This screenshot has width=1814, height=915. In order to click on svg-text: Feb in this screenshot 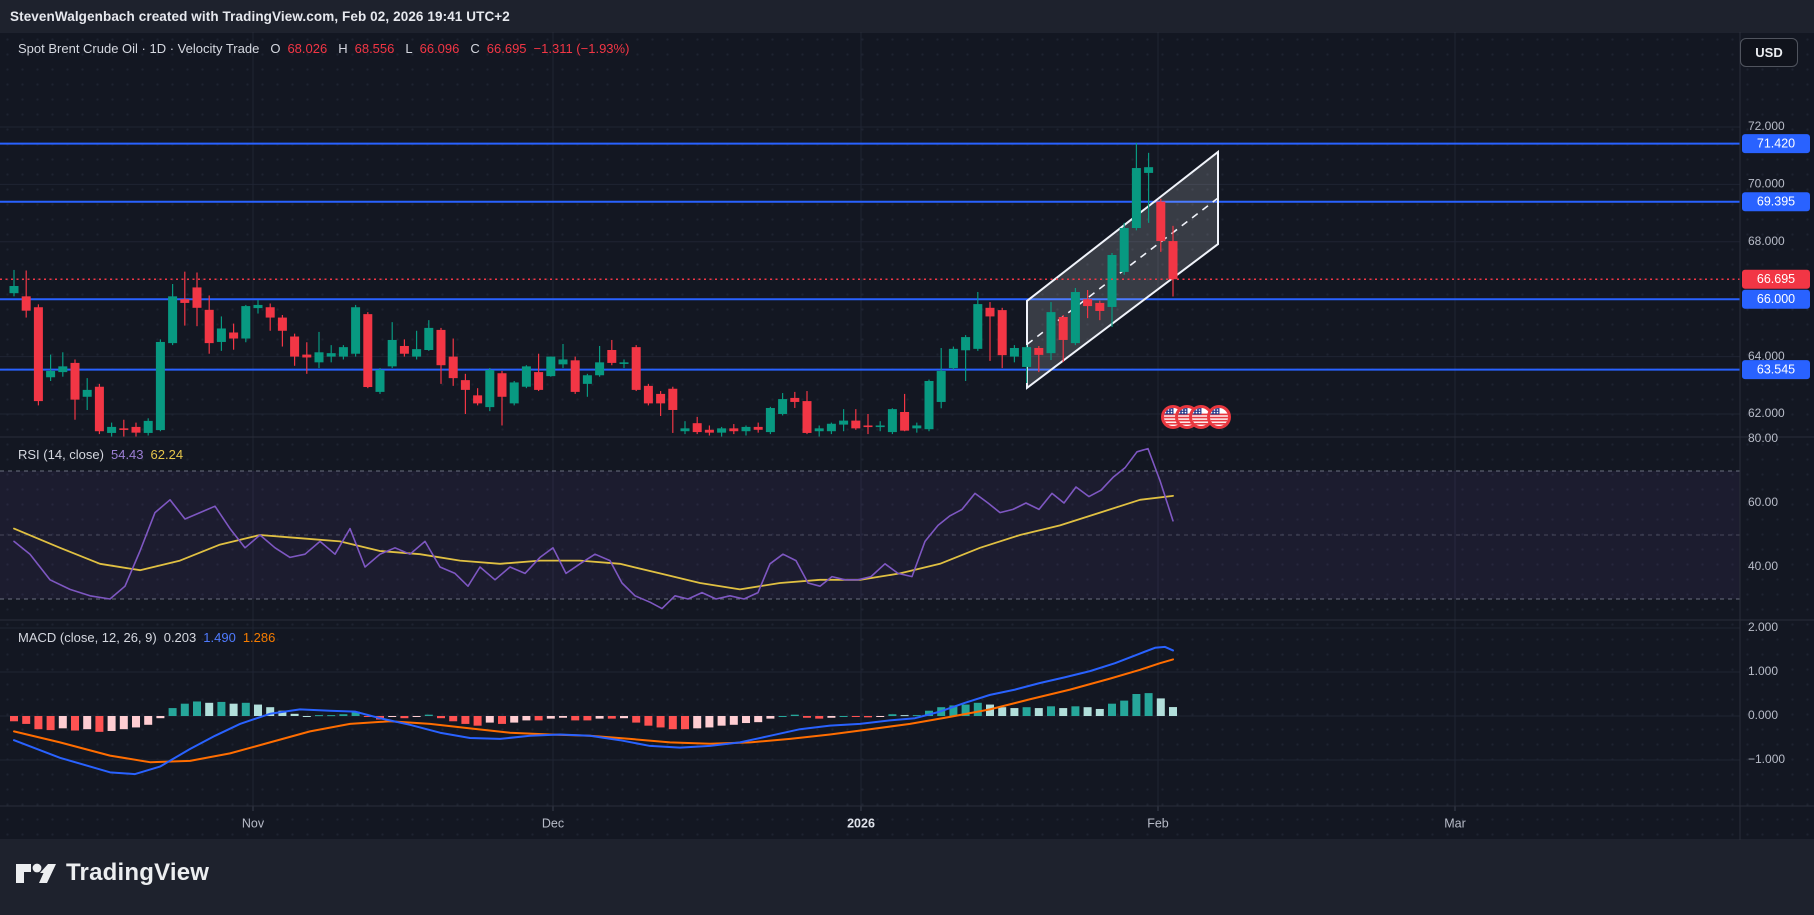, I will do `click(1158, 823)`.